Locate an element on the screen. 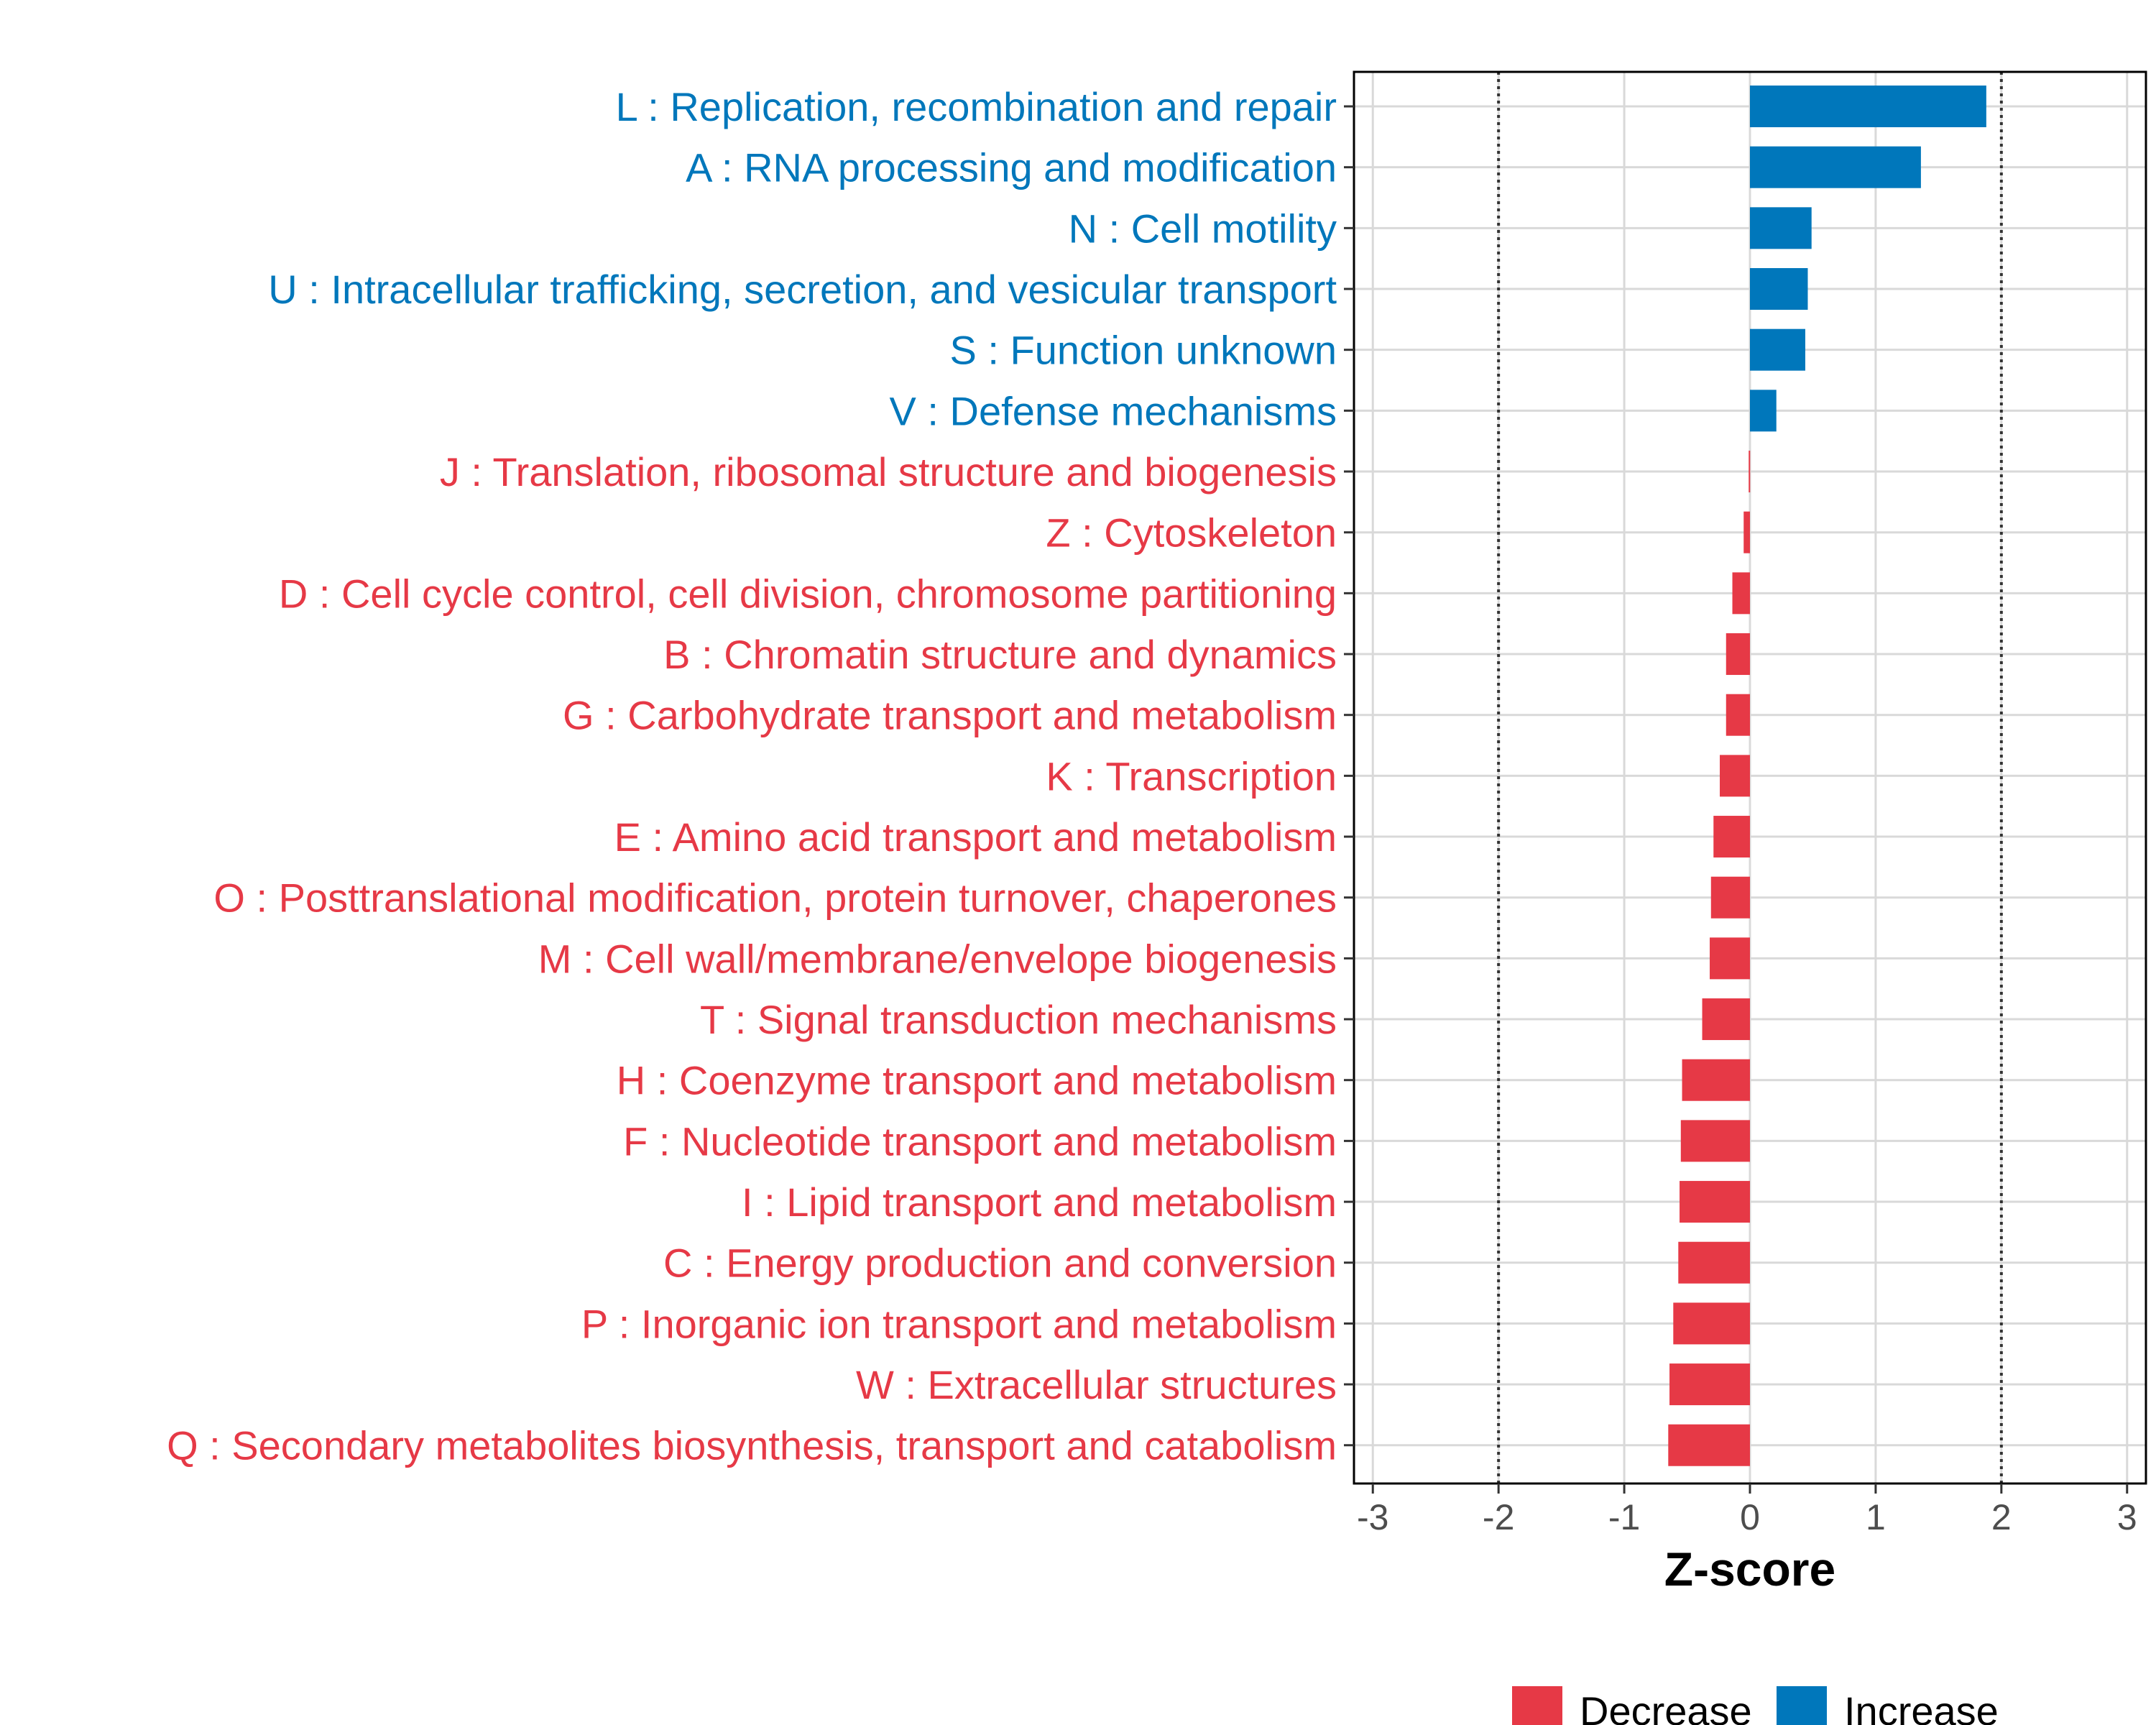 This screenshot has width=2156, height=1725. legend-swatch-decrease is located at coordinates (1537, 1705).